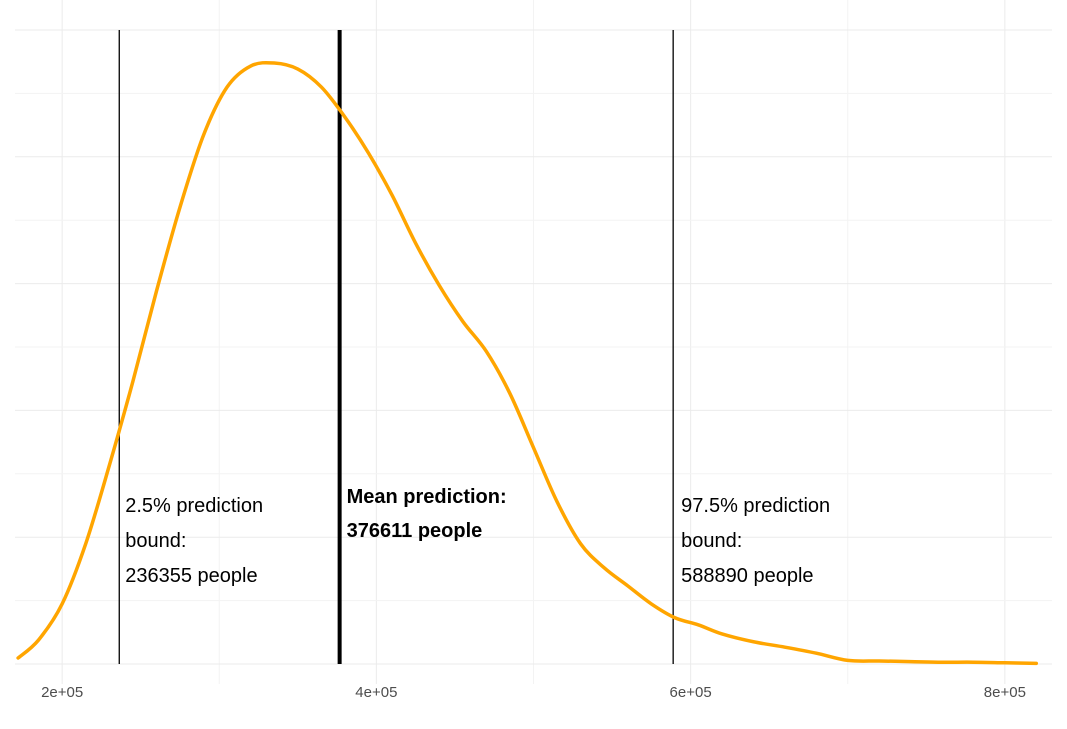 The width and height of the screenshot is (1067, 729). Describe the element at coordinates (194, 506) in the screenshot. I see `annotation-line: 2.5% prediction` at that location.